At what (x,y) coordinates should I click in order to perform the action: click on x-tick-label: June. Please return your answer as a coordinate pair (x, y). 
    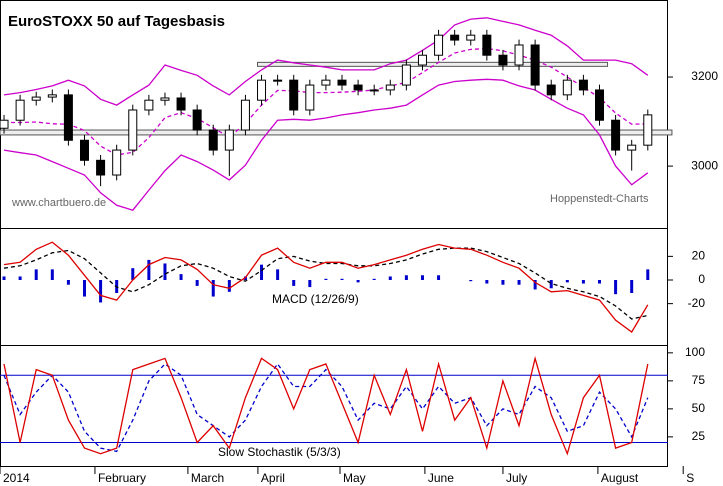
    Looking at the image, I should click on (441, 478).